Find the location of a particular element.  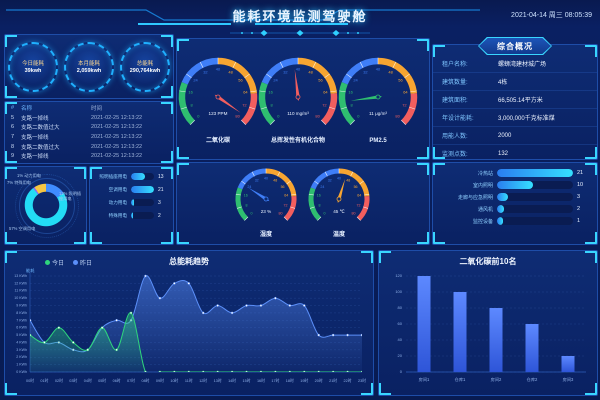

legend-item: 今日 is located at coordinates (54, 262).